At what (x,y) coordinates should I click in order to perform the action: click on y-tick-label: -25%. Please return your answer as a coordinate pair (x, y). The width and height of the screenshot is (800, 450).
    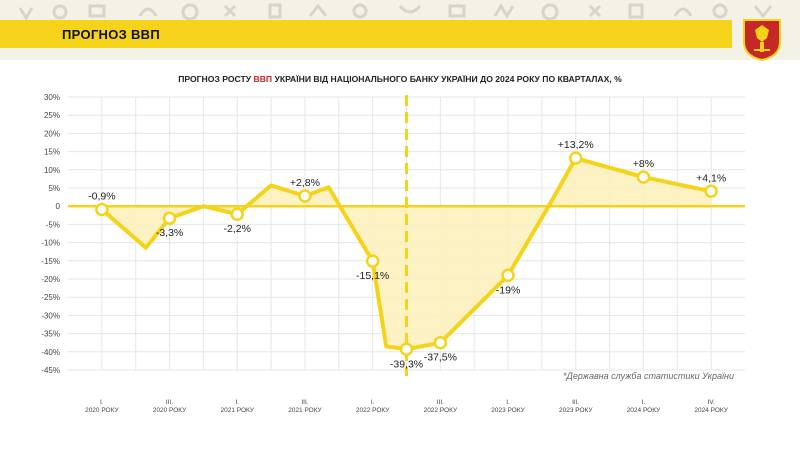
    Looking at the image, I should click on (50, 297).